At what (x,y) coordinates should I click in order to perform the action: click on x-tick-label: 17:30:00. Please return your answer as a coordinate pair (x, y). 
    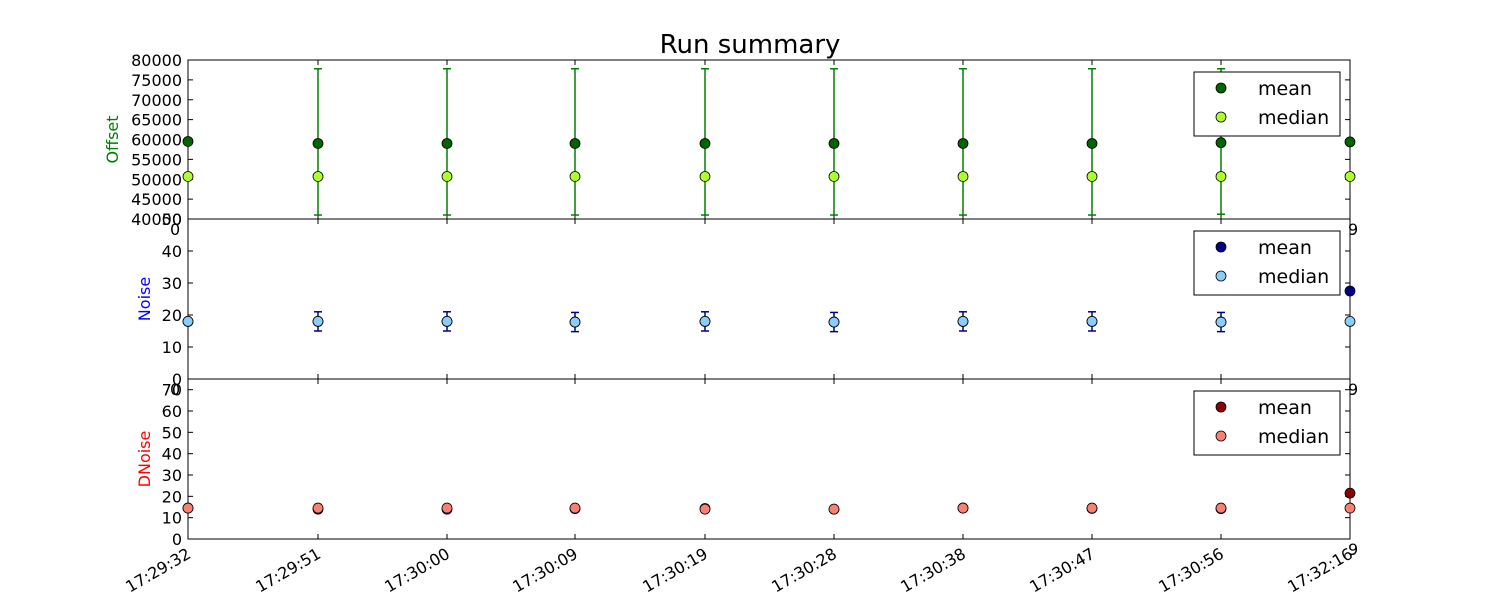
    Looking at the image, I should click on (417, 570).